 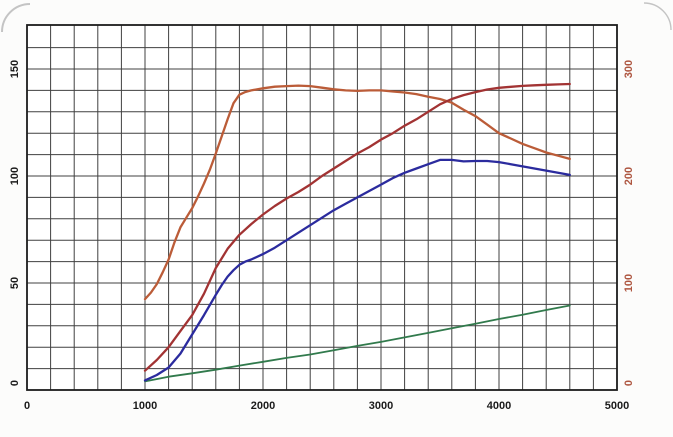 I want to click on y-left-axis-tick-label: 150, so click(x=15, y=69).